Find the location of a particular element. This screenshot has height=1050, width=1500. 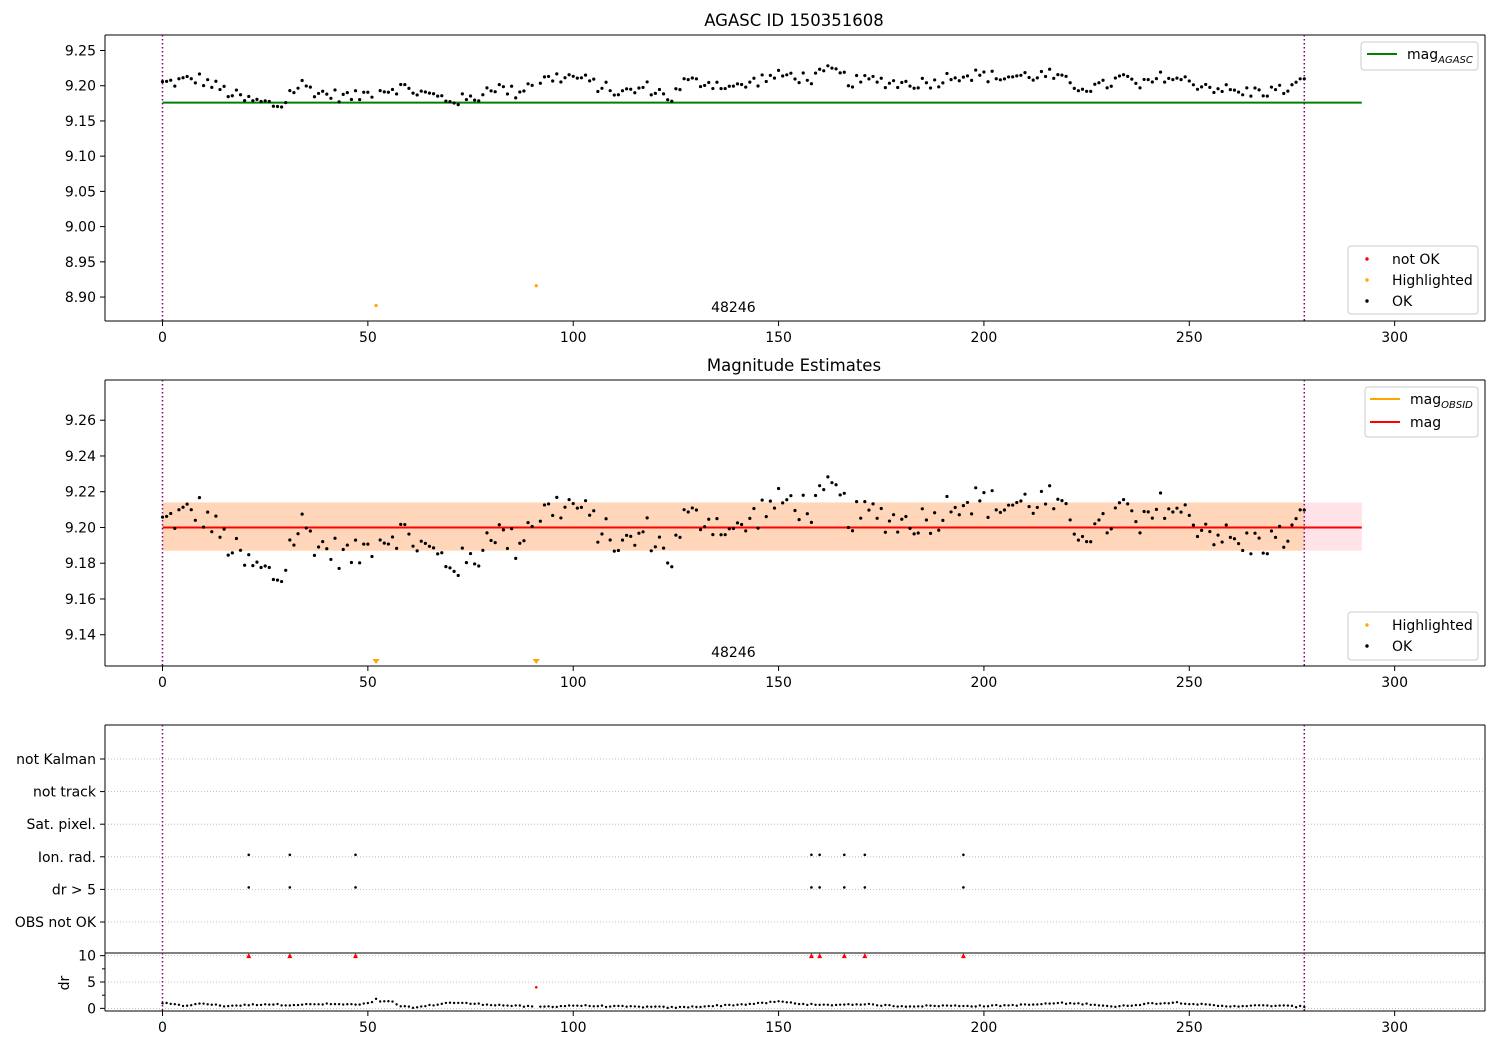

flag-row-label: OBS not OK is located at coordinates (56, 923).